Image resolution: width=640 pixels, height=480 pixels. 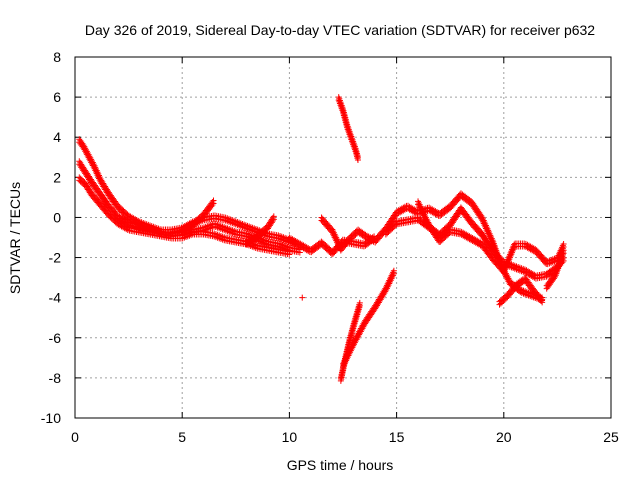 I want to click on x-tick-label: 0, so click(x=75, y=437).